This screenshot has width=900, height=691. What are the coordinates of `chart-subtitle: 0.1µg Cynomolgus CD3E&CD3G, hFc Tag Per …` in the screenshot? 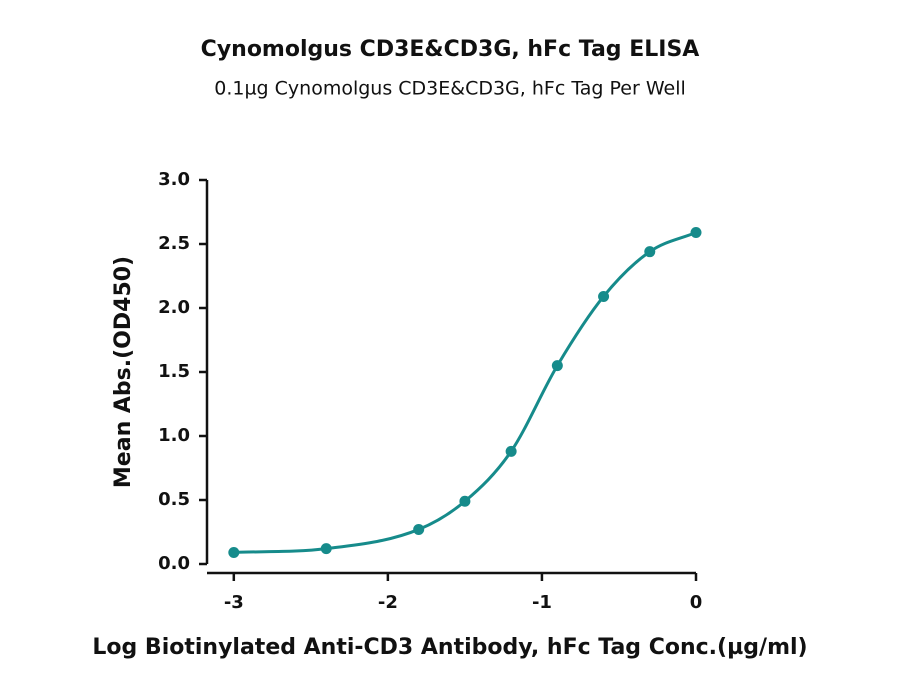 It's located at (450, 89).